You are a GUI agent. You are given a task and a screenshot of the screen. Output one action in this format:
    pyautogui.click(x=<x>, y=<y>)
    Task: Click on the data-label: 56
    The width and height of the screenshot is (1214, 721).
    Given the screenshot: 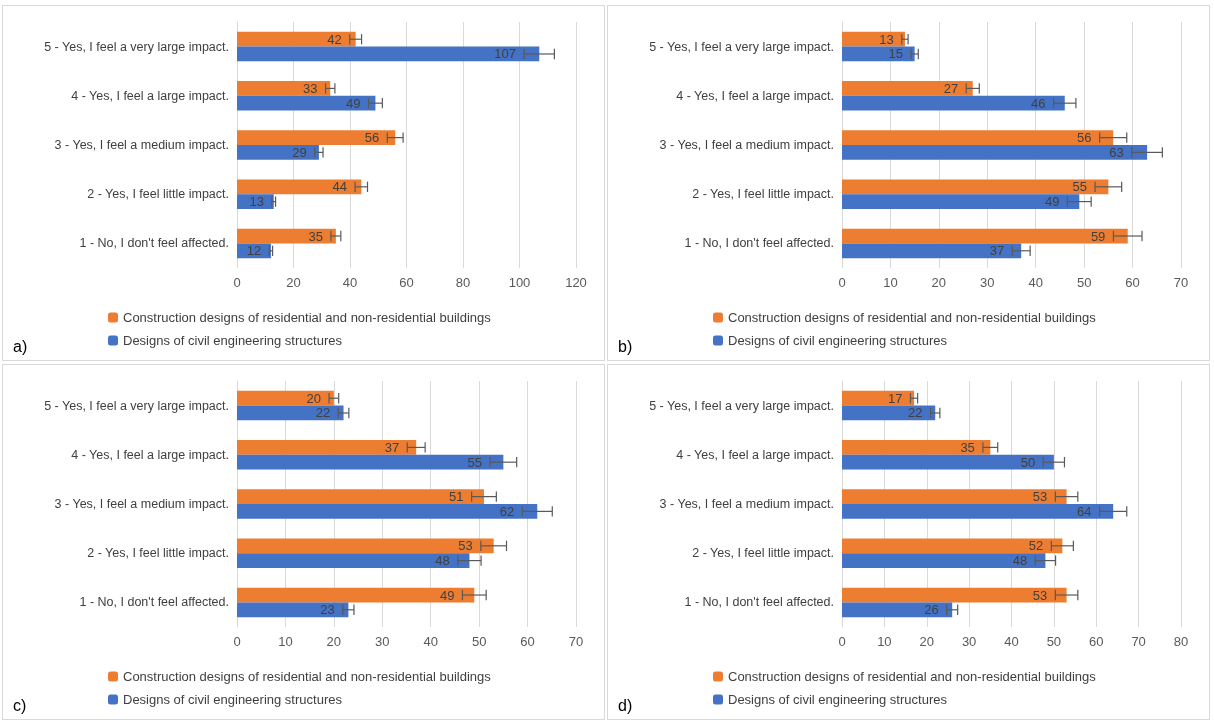 What is the action you would take?
    pyautogui.click(x=1084, y=138)
    